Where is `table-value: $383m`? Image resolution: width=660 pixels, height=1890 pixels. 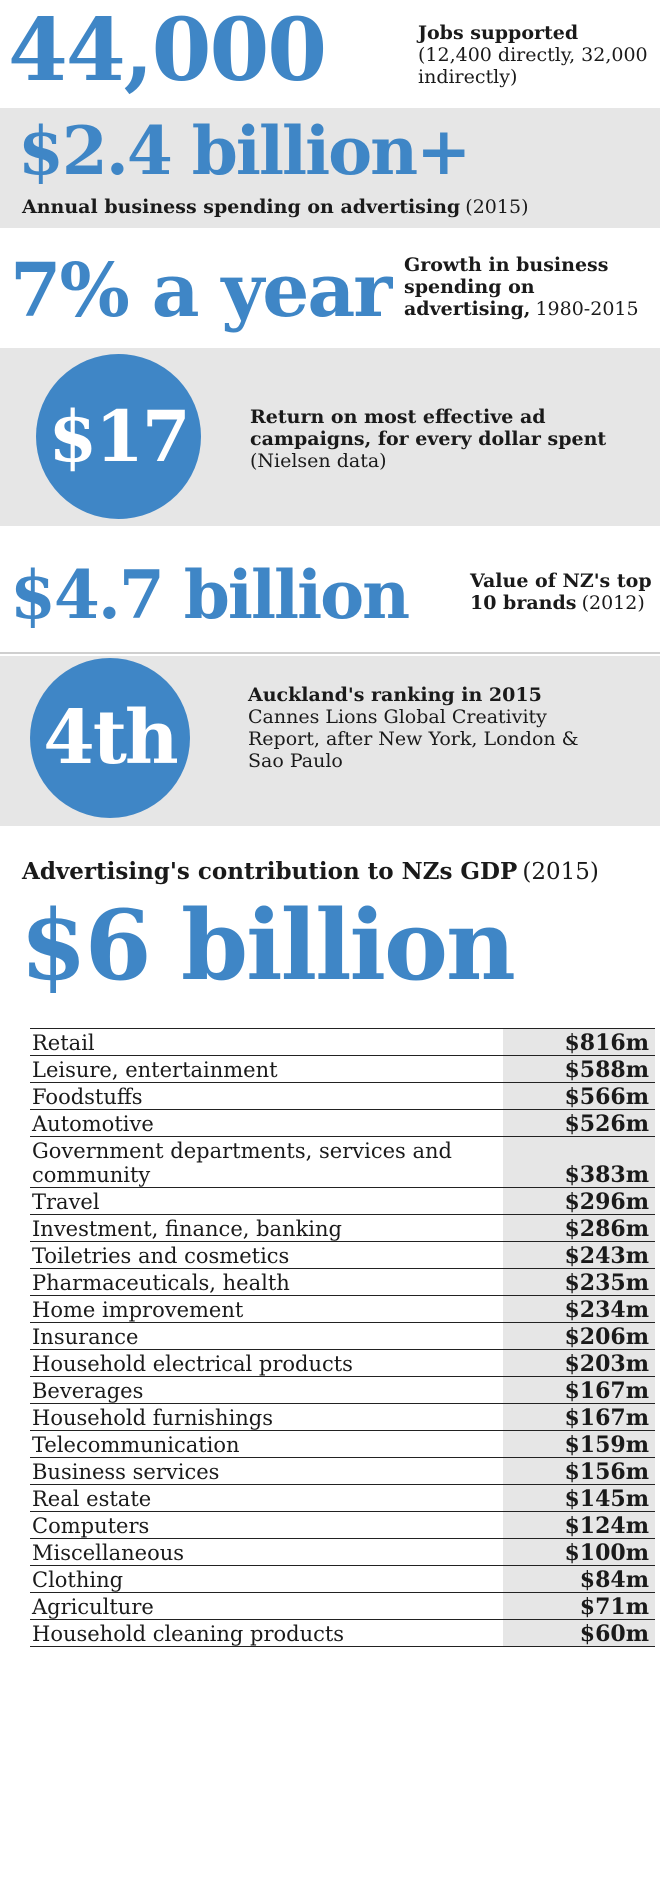 table-value: $383m is located at coordinates (579, 1162).